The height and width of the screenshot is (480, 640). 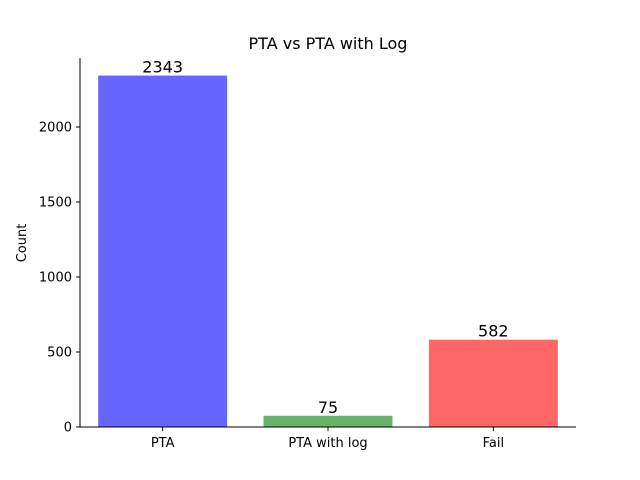 I want to click on x-ticks-group: PTA PTA with log Fail, so click(x=327, y=439).